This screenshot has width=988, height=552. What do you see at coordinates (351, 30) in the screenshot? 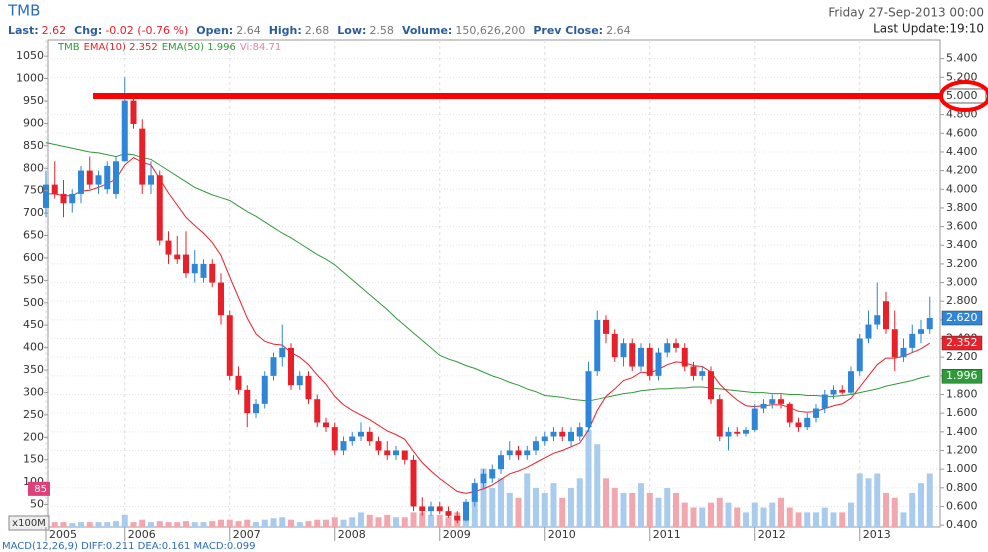
I see `field-label: Low:` at bounding box center [351, 30].